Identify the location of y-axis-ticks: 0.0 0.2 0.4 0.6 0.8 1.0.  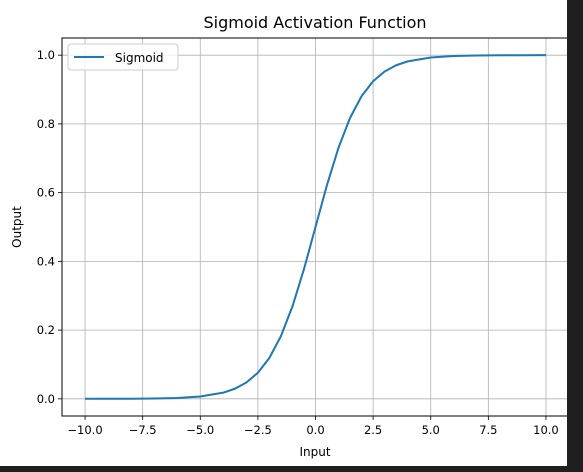
(49, 227).